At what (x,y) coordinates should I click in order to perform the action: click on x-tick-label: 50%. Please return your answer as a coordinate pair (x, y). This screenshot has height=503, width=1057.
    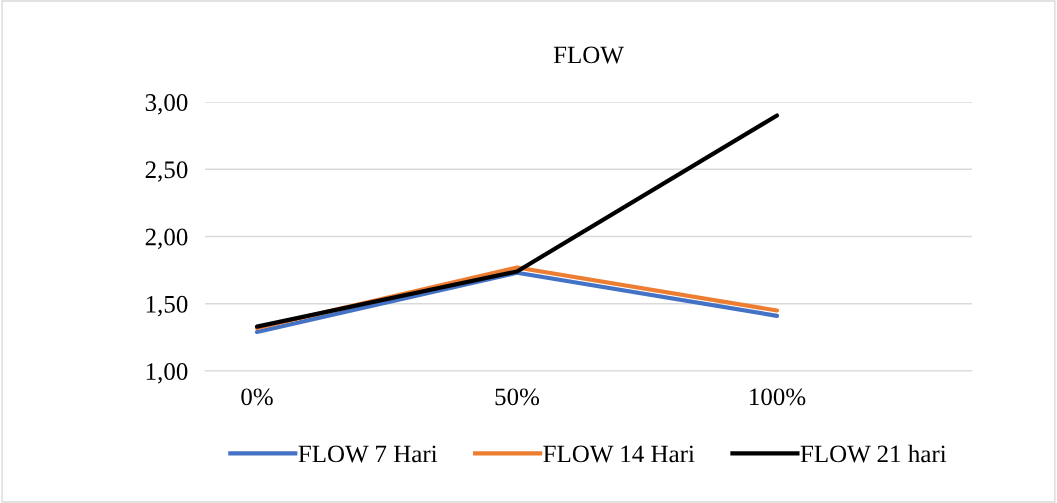
    Looking at the image, I should click on (517, 397).